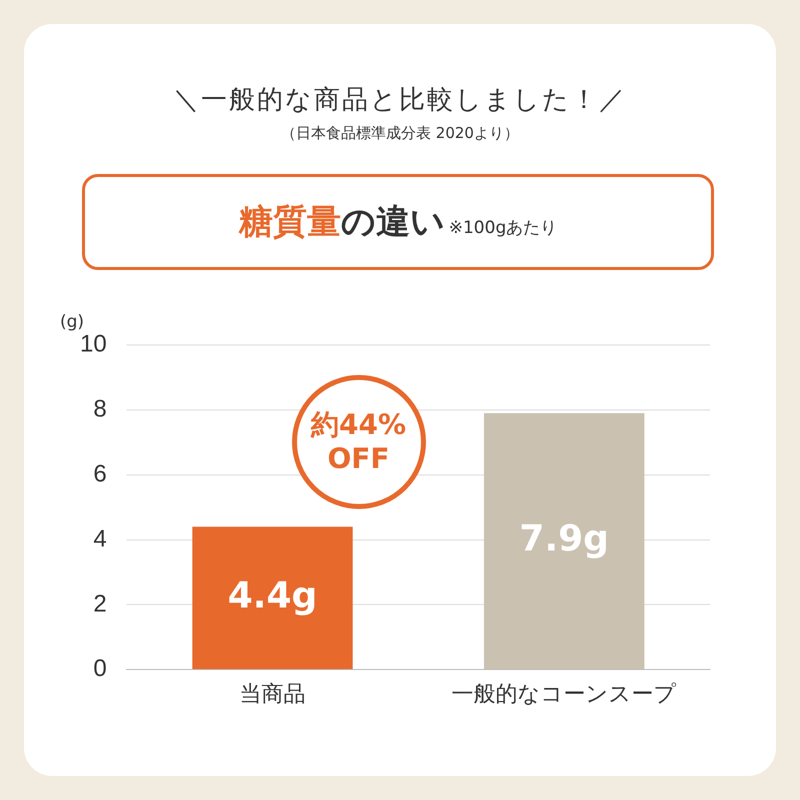 The width and height of the screenshot is (800, 800). I want to click on y-tick-label: 10, so click(93, 344).